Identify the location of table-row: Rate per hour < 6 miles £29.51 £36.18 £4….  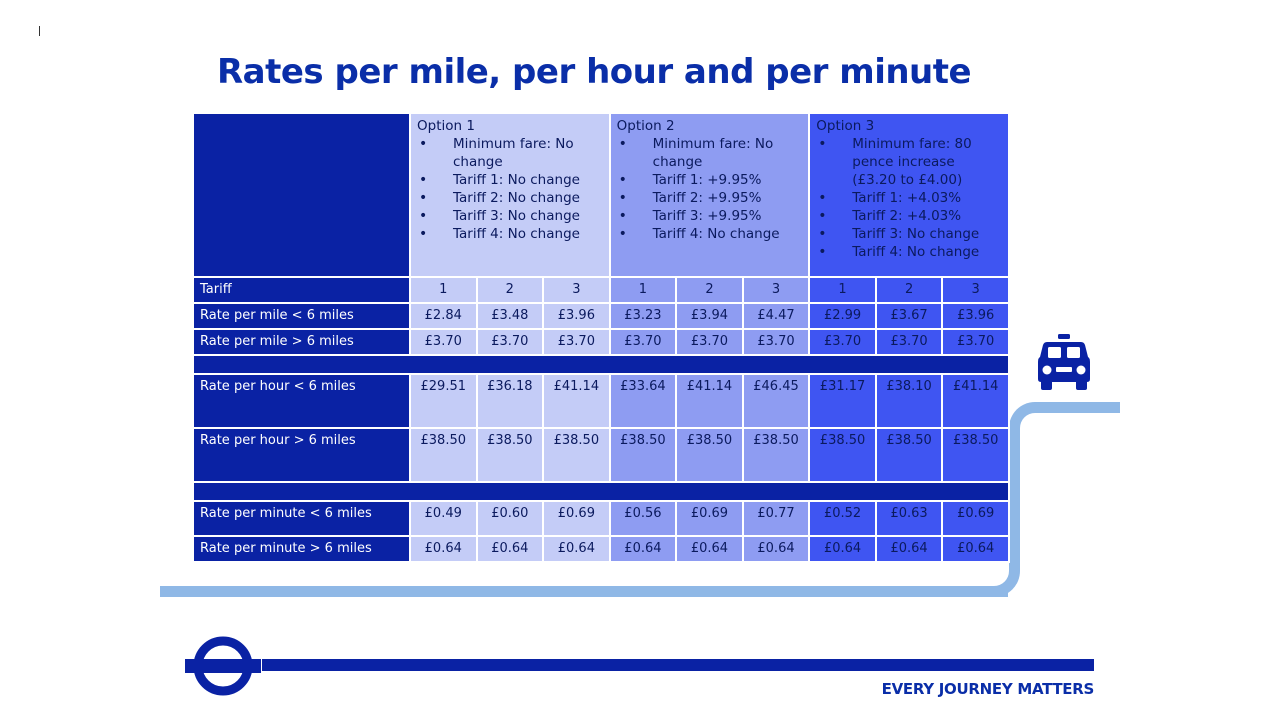
(601, 401).